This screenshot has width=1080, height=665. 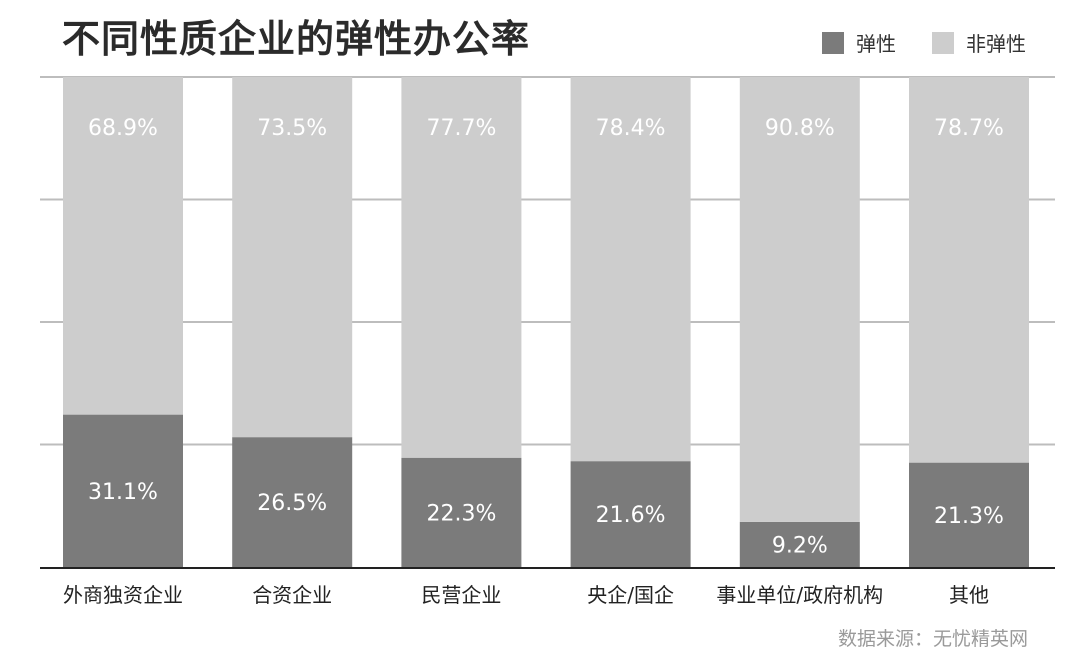 I want to click on data-label-flexible: 26.5%, so click(x=292, y=503).